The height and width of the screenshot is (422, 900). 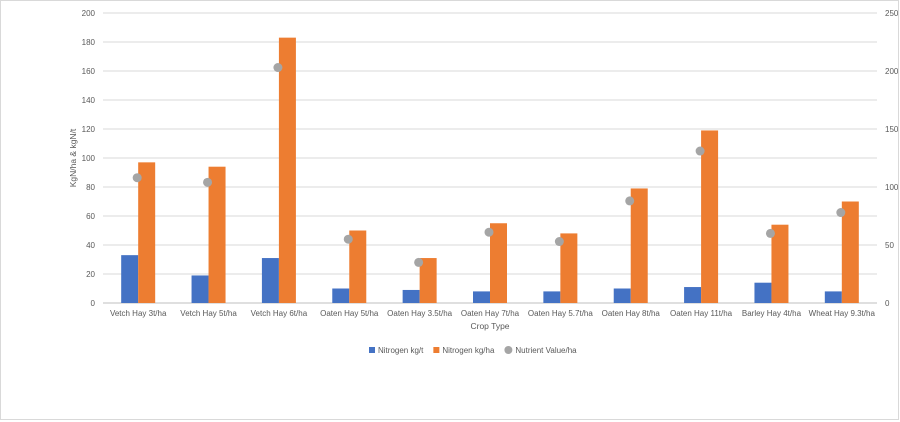 I want to click on y-tick-label: 100, so click(x=89, y=158).